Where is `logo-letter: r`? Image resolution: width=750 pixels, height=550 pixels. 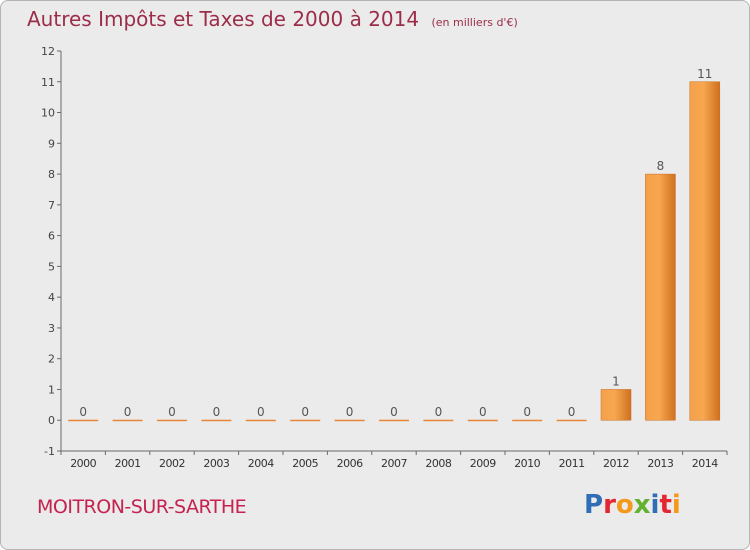
logo-letter: r is located at coordinates (609, 505).